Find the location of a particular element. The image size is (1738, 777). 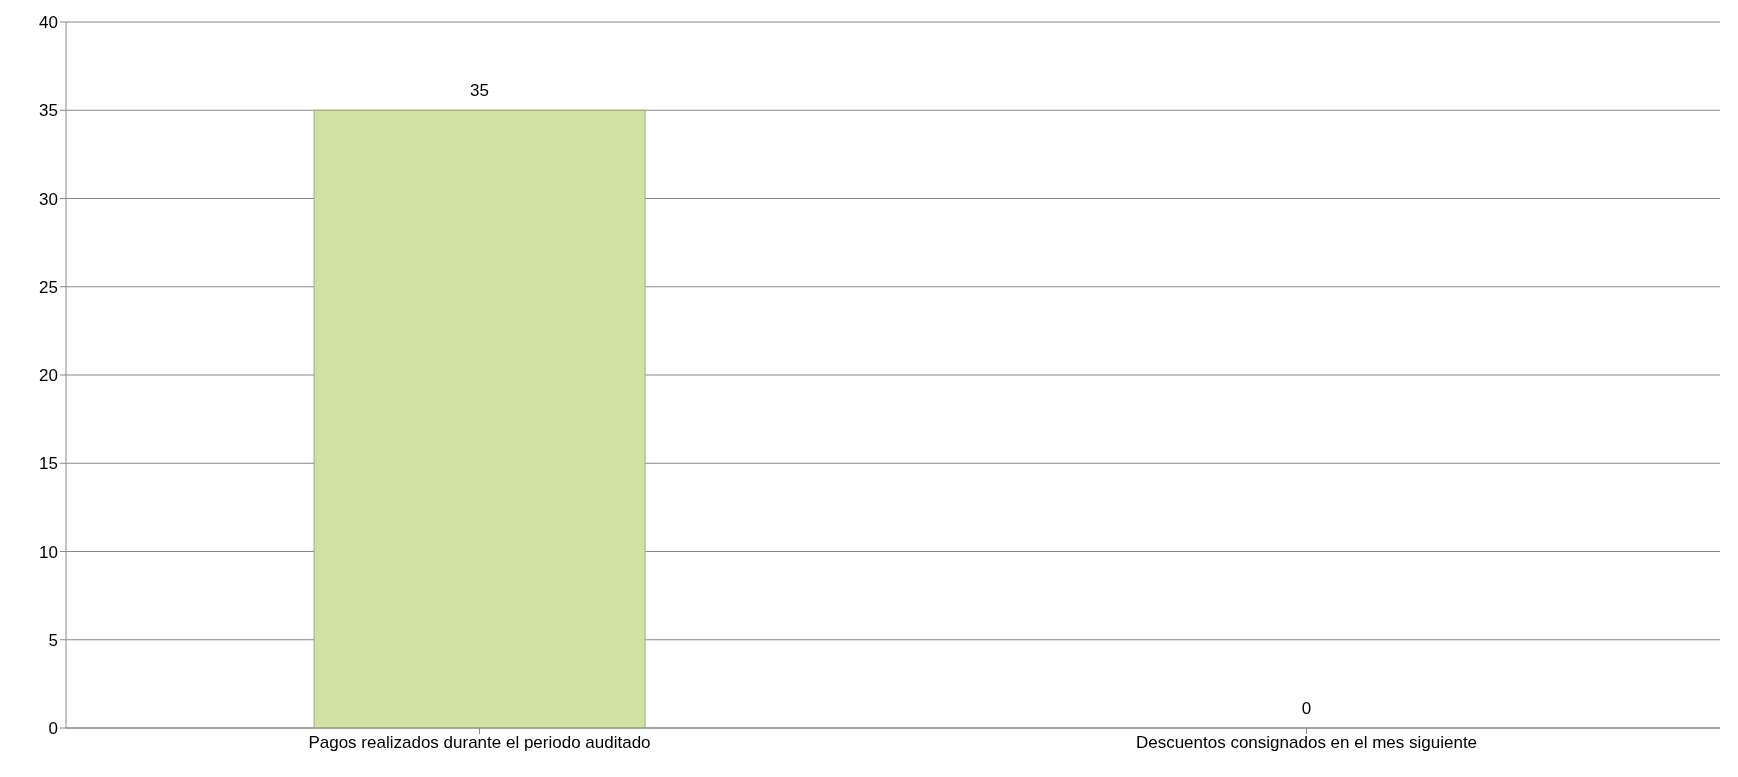

y-tick-label: 0 is located at coordinates (53, 729).